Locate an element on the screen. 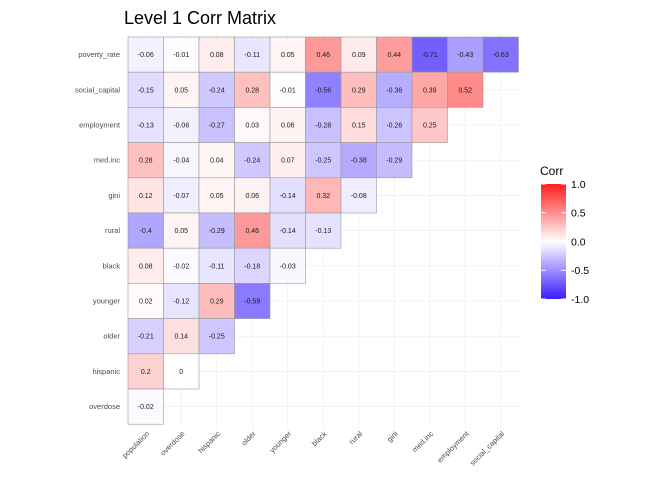 Image resolution: width=672 pixels, height=480 pixels. cell-value-label: -0.13 is located at coordinates (323, 231).